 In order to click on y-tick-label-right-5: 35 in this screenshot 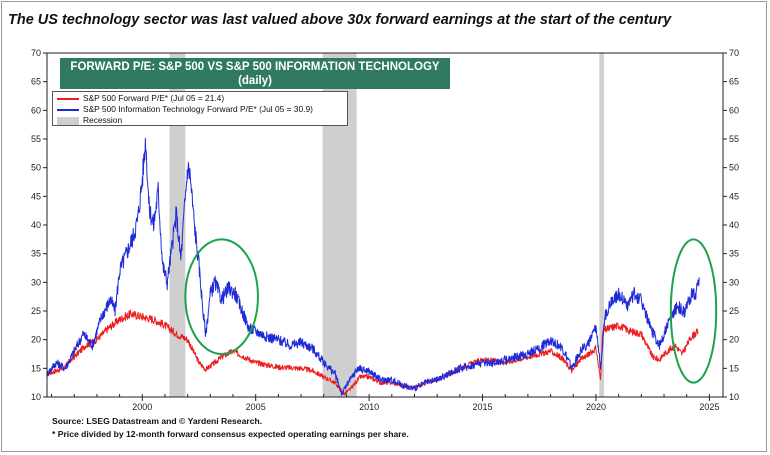, I will do `click(734, 254)`.